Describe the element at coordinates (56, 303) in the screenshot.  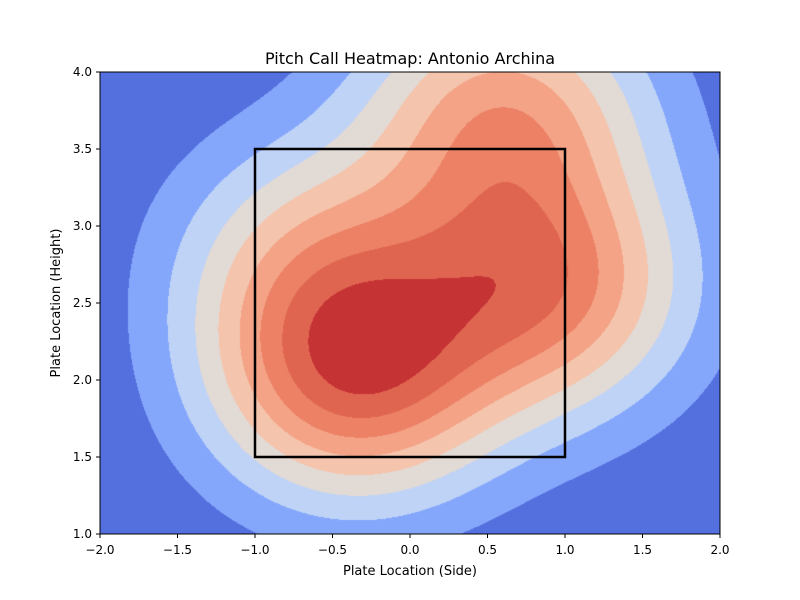
I see `y-axis-label: Plate Location (Height)` at that location.